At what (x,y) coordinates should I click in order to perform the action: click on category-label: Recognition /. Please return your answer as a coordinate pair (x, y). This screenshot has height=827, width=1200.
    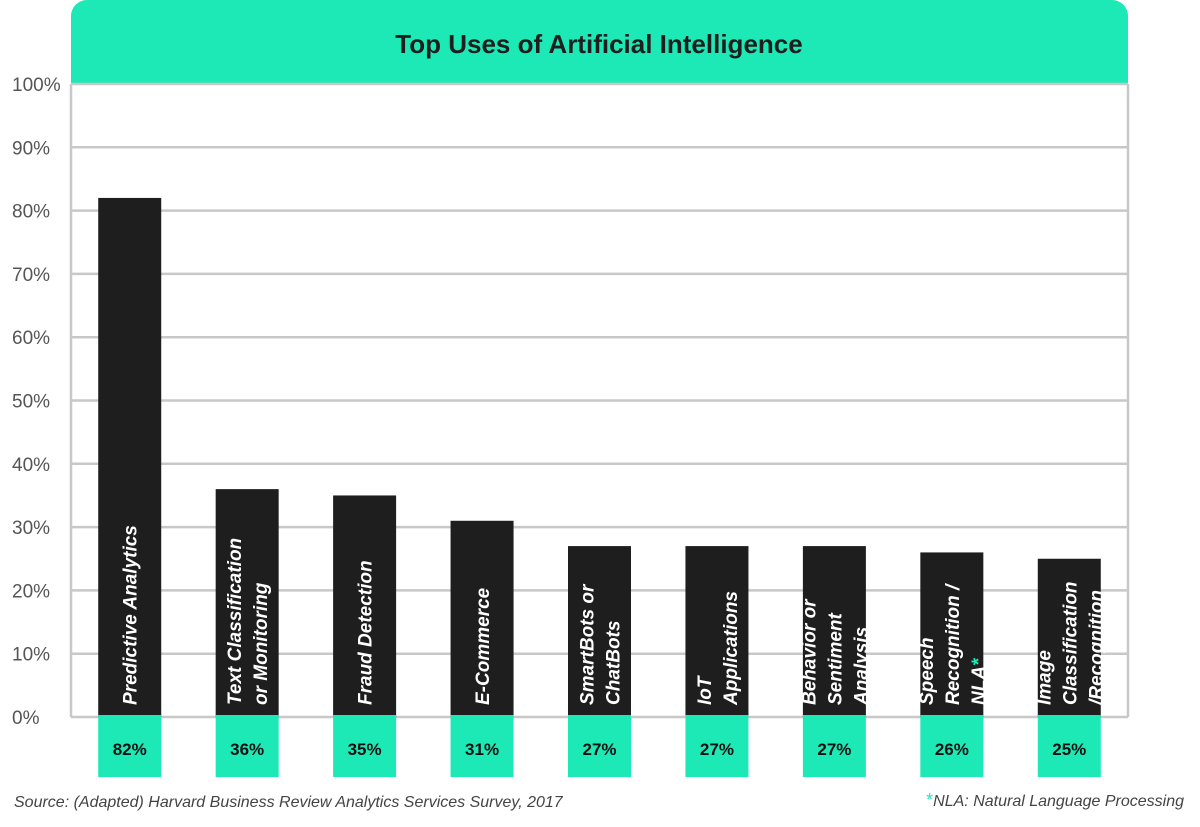
    Looking at the image, I should click on (953, 644).